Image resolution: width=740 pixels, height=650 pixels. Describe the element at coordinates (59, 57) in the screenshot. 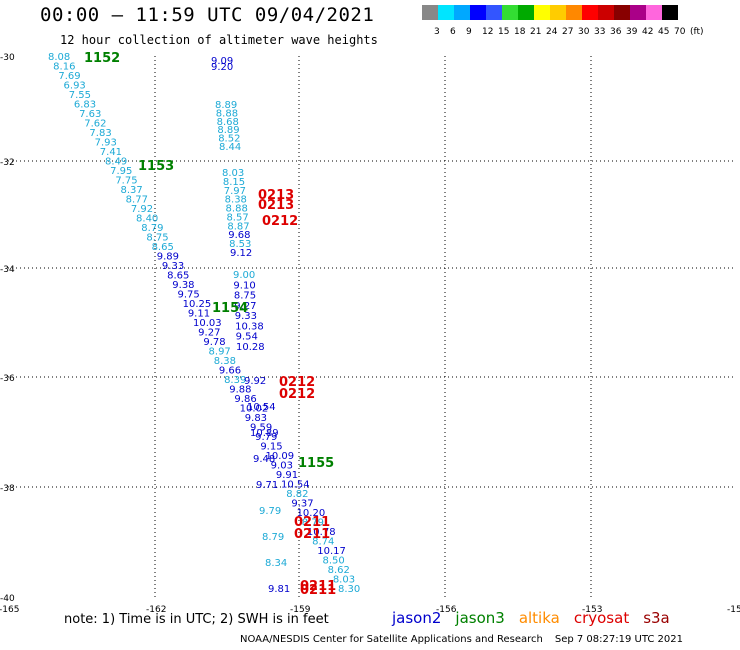

I see `swh-value-track-a: 8.08` at that location.